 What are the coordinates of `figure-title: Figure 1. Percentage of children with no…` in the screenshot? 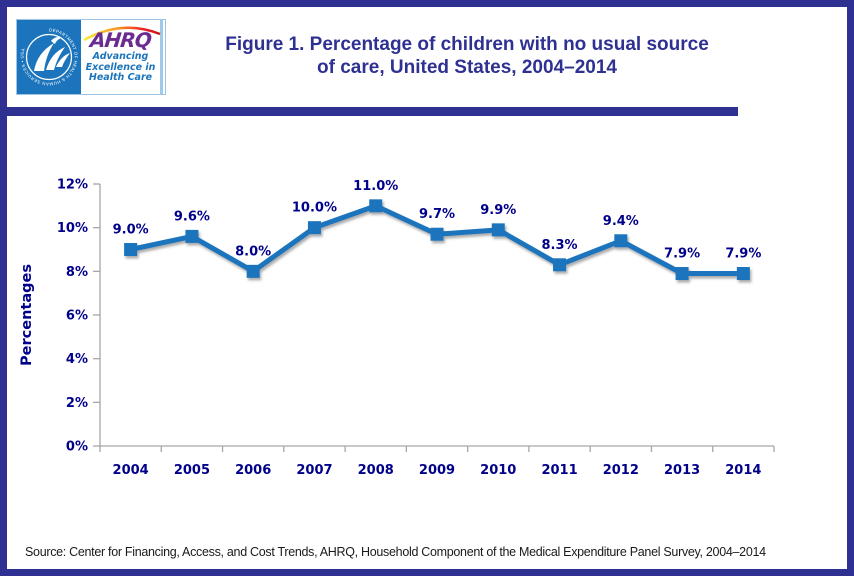 It's located at (467, 56).